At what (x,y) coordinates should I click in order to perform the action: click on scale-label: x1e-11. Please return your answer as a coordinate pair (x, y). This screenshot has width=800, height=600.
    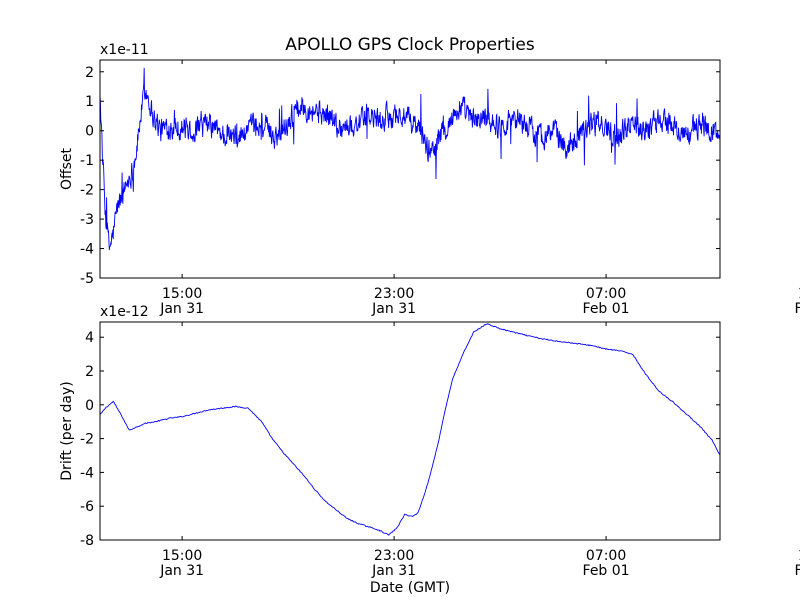
    Looking at the image, I should click on (124, 50).